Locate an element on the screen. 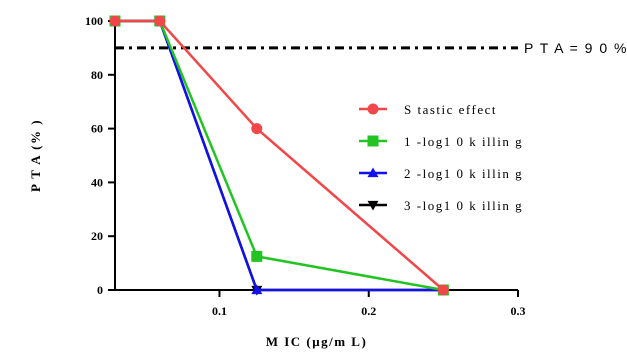 The height and width of the screenshot is (354, 627). y-tick-label: 60 is located at coordinates (97, 129).